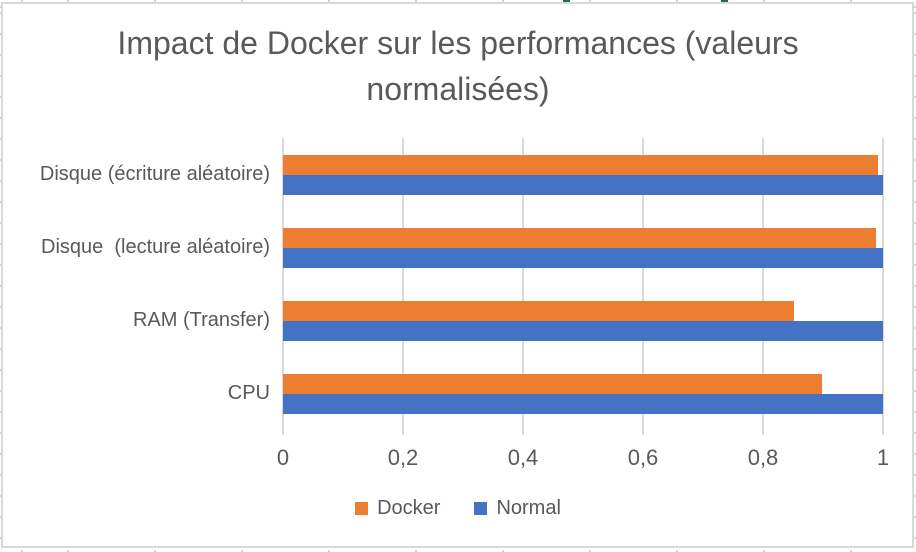 The image size is (916, 552). What do you see at coordinates (458, 551) in the screenshot?
I see `sheet-column-gridline-stubs-bottom` at bounding box center [458, 551].